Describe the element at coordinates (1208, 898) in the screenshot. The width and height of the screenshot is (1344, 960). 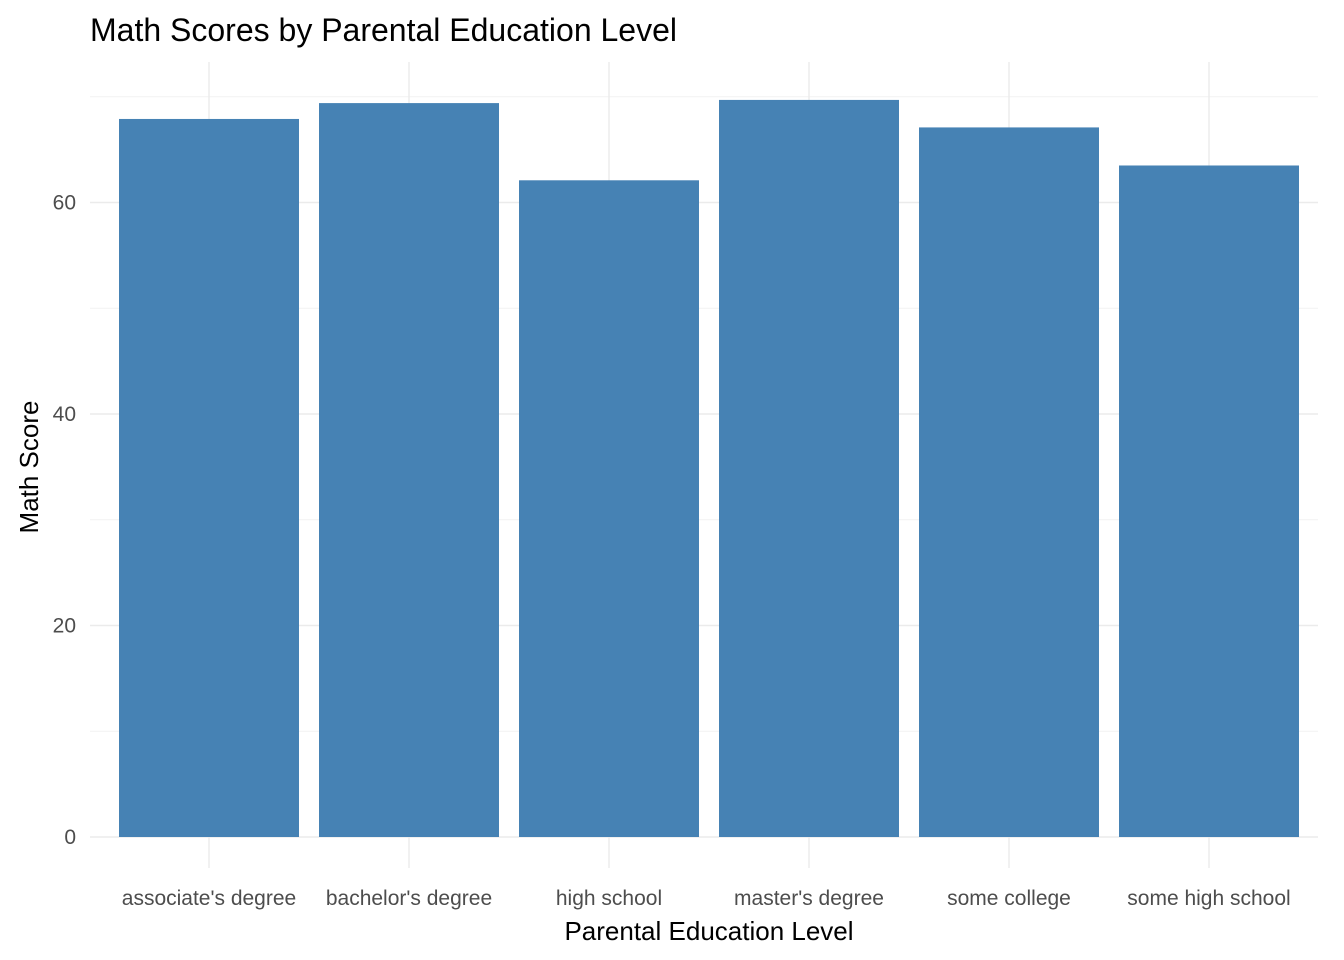
I see `x-tick-label: some high school` at that location.